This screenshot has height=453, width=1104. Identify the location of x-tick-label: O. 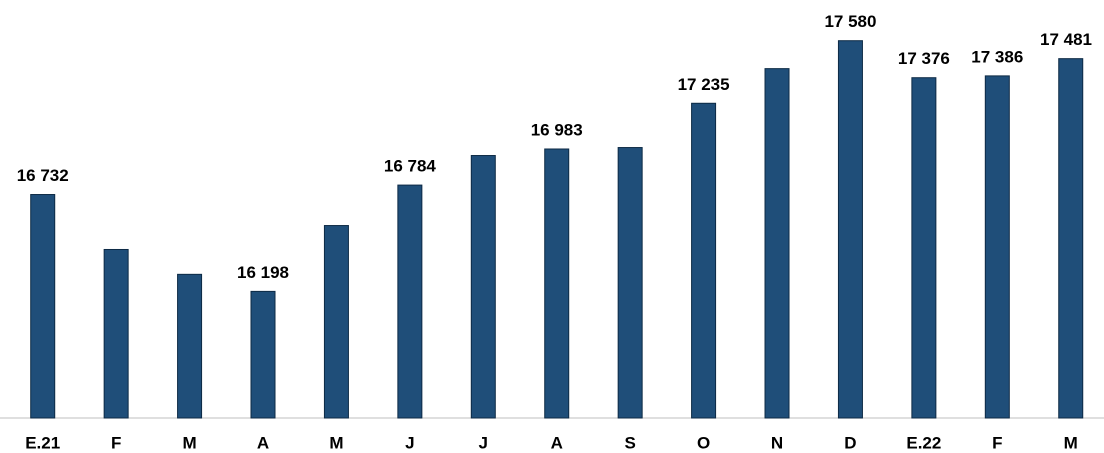
(703, 442).